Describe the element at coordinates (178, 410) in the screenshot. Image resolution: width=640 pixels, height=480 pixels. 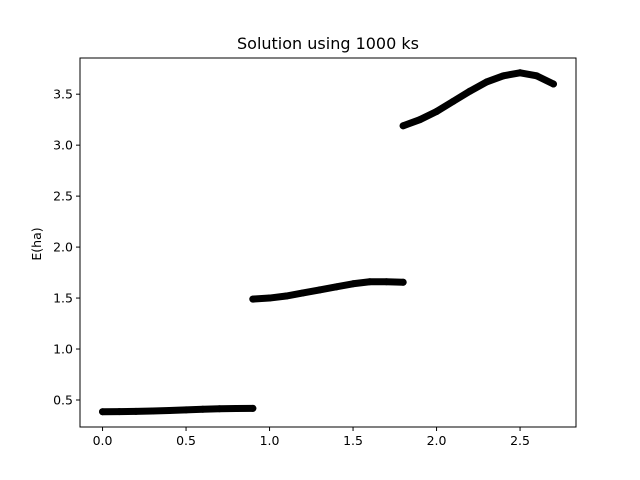
I see `series-0-segment-0-line` at that location.